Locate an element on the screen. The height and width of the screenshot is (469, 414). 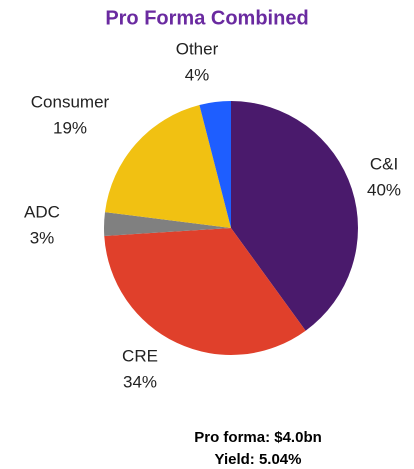
slice-label: C&I is located at coordinates (384, 163).